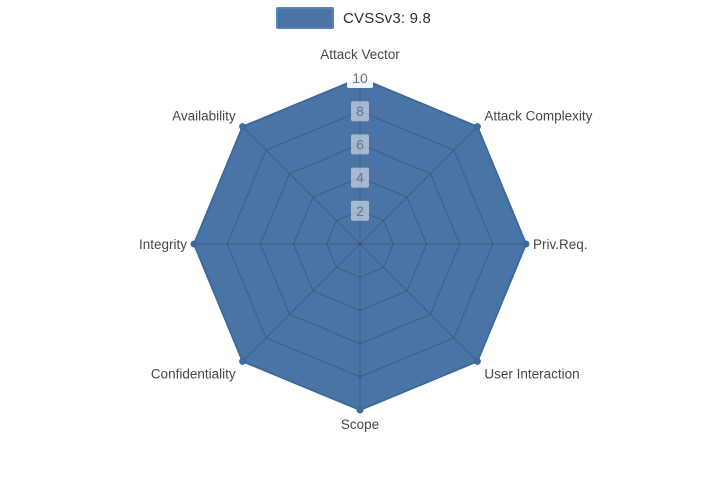 The height and width of the screenshot is (504, 720). I want to click on grid-ring, so click(360, 244).